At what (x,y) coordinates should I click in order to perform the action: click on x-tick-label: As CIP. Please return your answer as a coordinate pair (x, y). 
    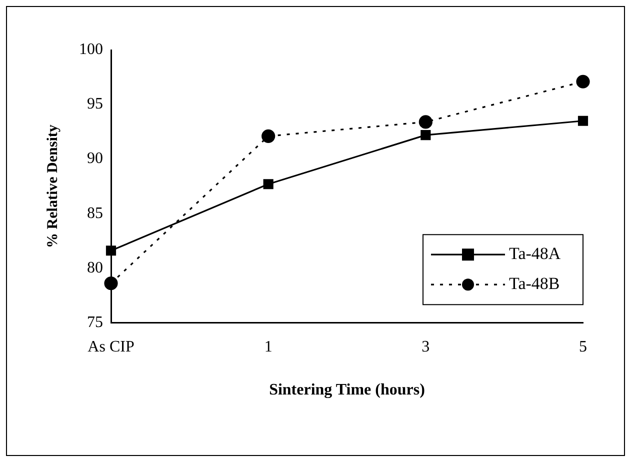
    Looking at the image, I should click on (111, 347).